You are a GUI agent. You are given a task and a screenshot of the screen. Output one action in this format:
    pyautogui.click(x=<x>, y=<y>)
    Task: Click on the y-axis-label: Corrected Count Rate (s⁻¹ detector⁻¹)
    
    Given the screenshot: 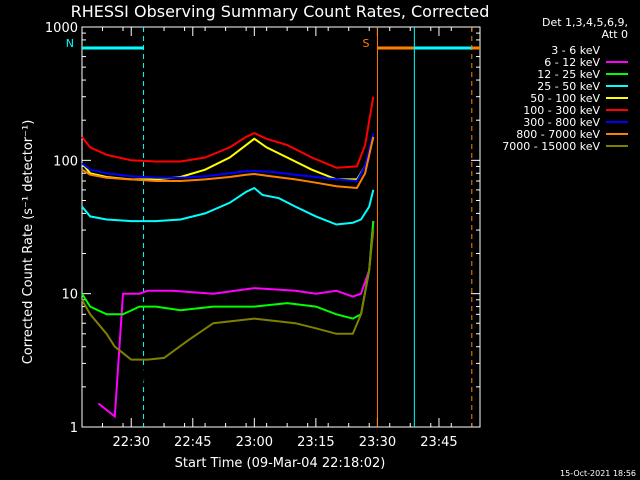 What is the action you would take?
    pyautogui.click(x=28, y=242)
    